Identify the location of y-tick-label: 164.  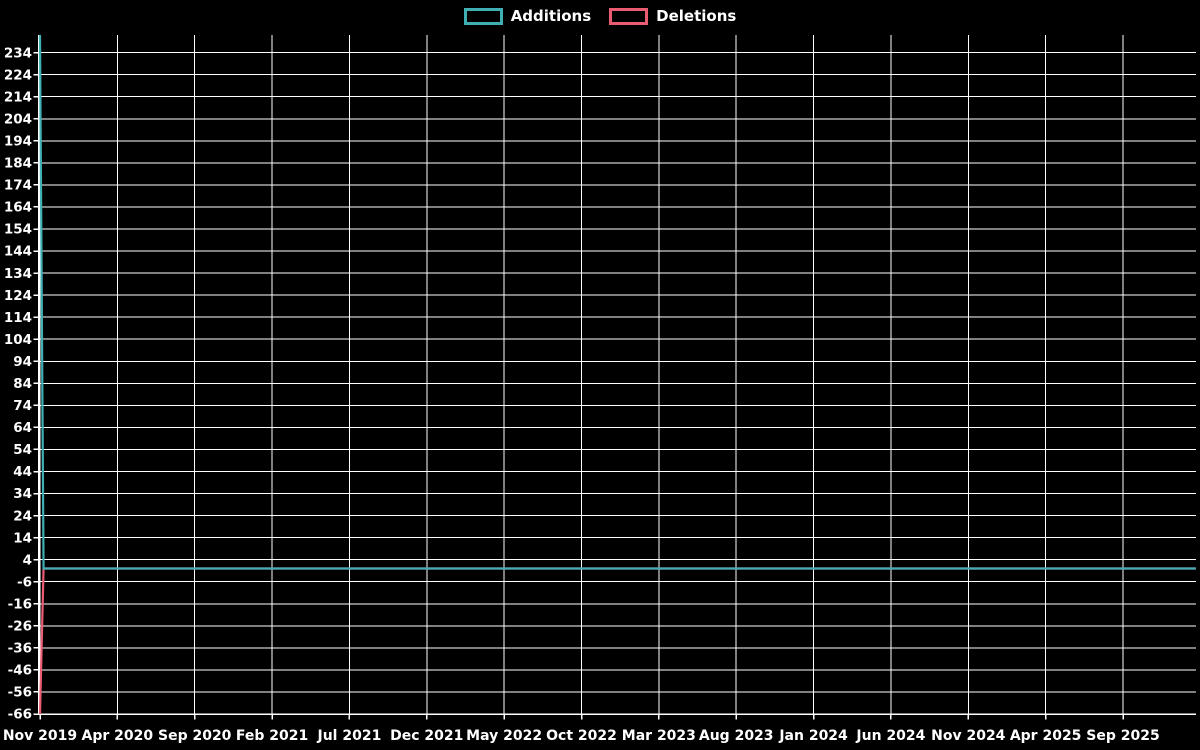
(18, 208).